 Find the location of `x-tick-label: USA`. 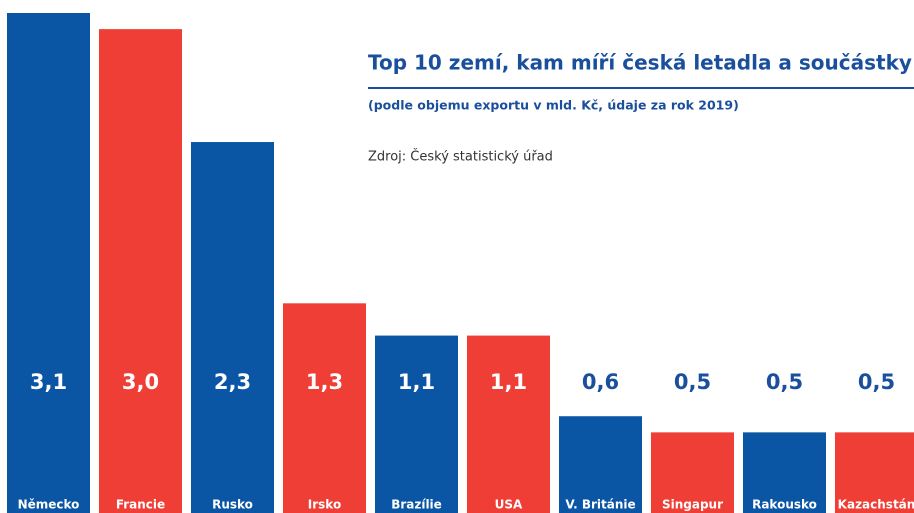

x-tick-label: USA is located at coordinates (509, 505).